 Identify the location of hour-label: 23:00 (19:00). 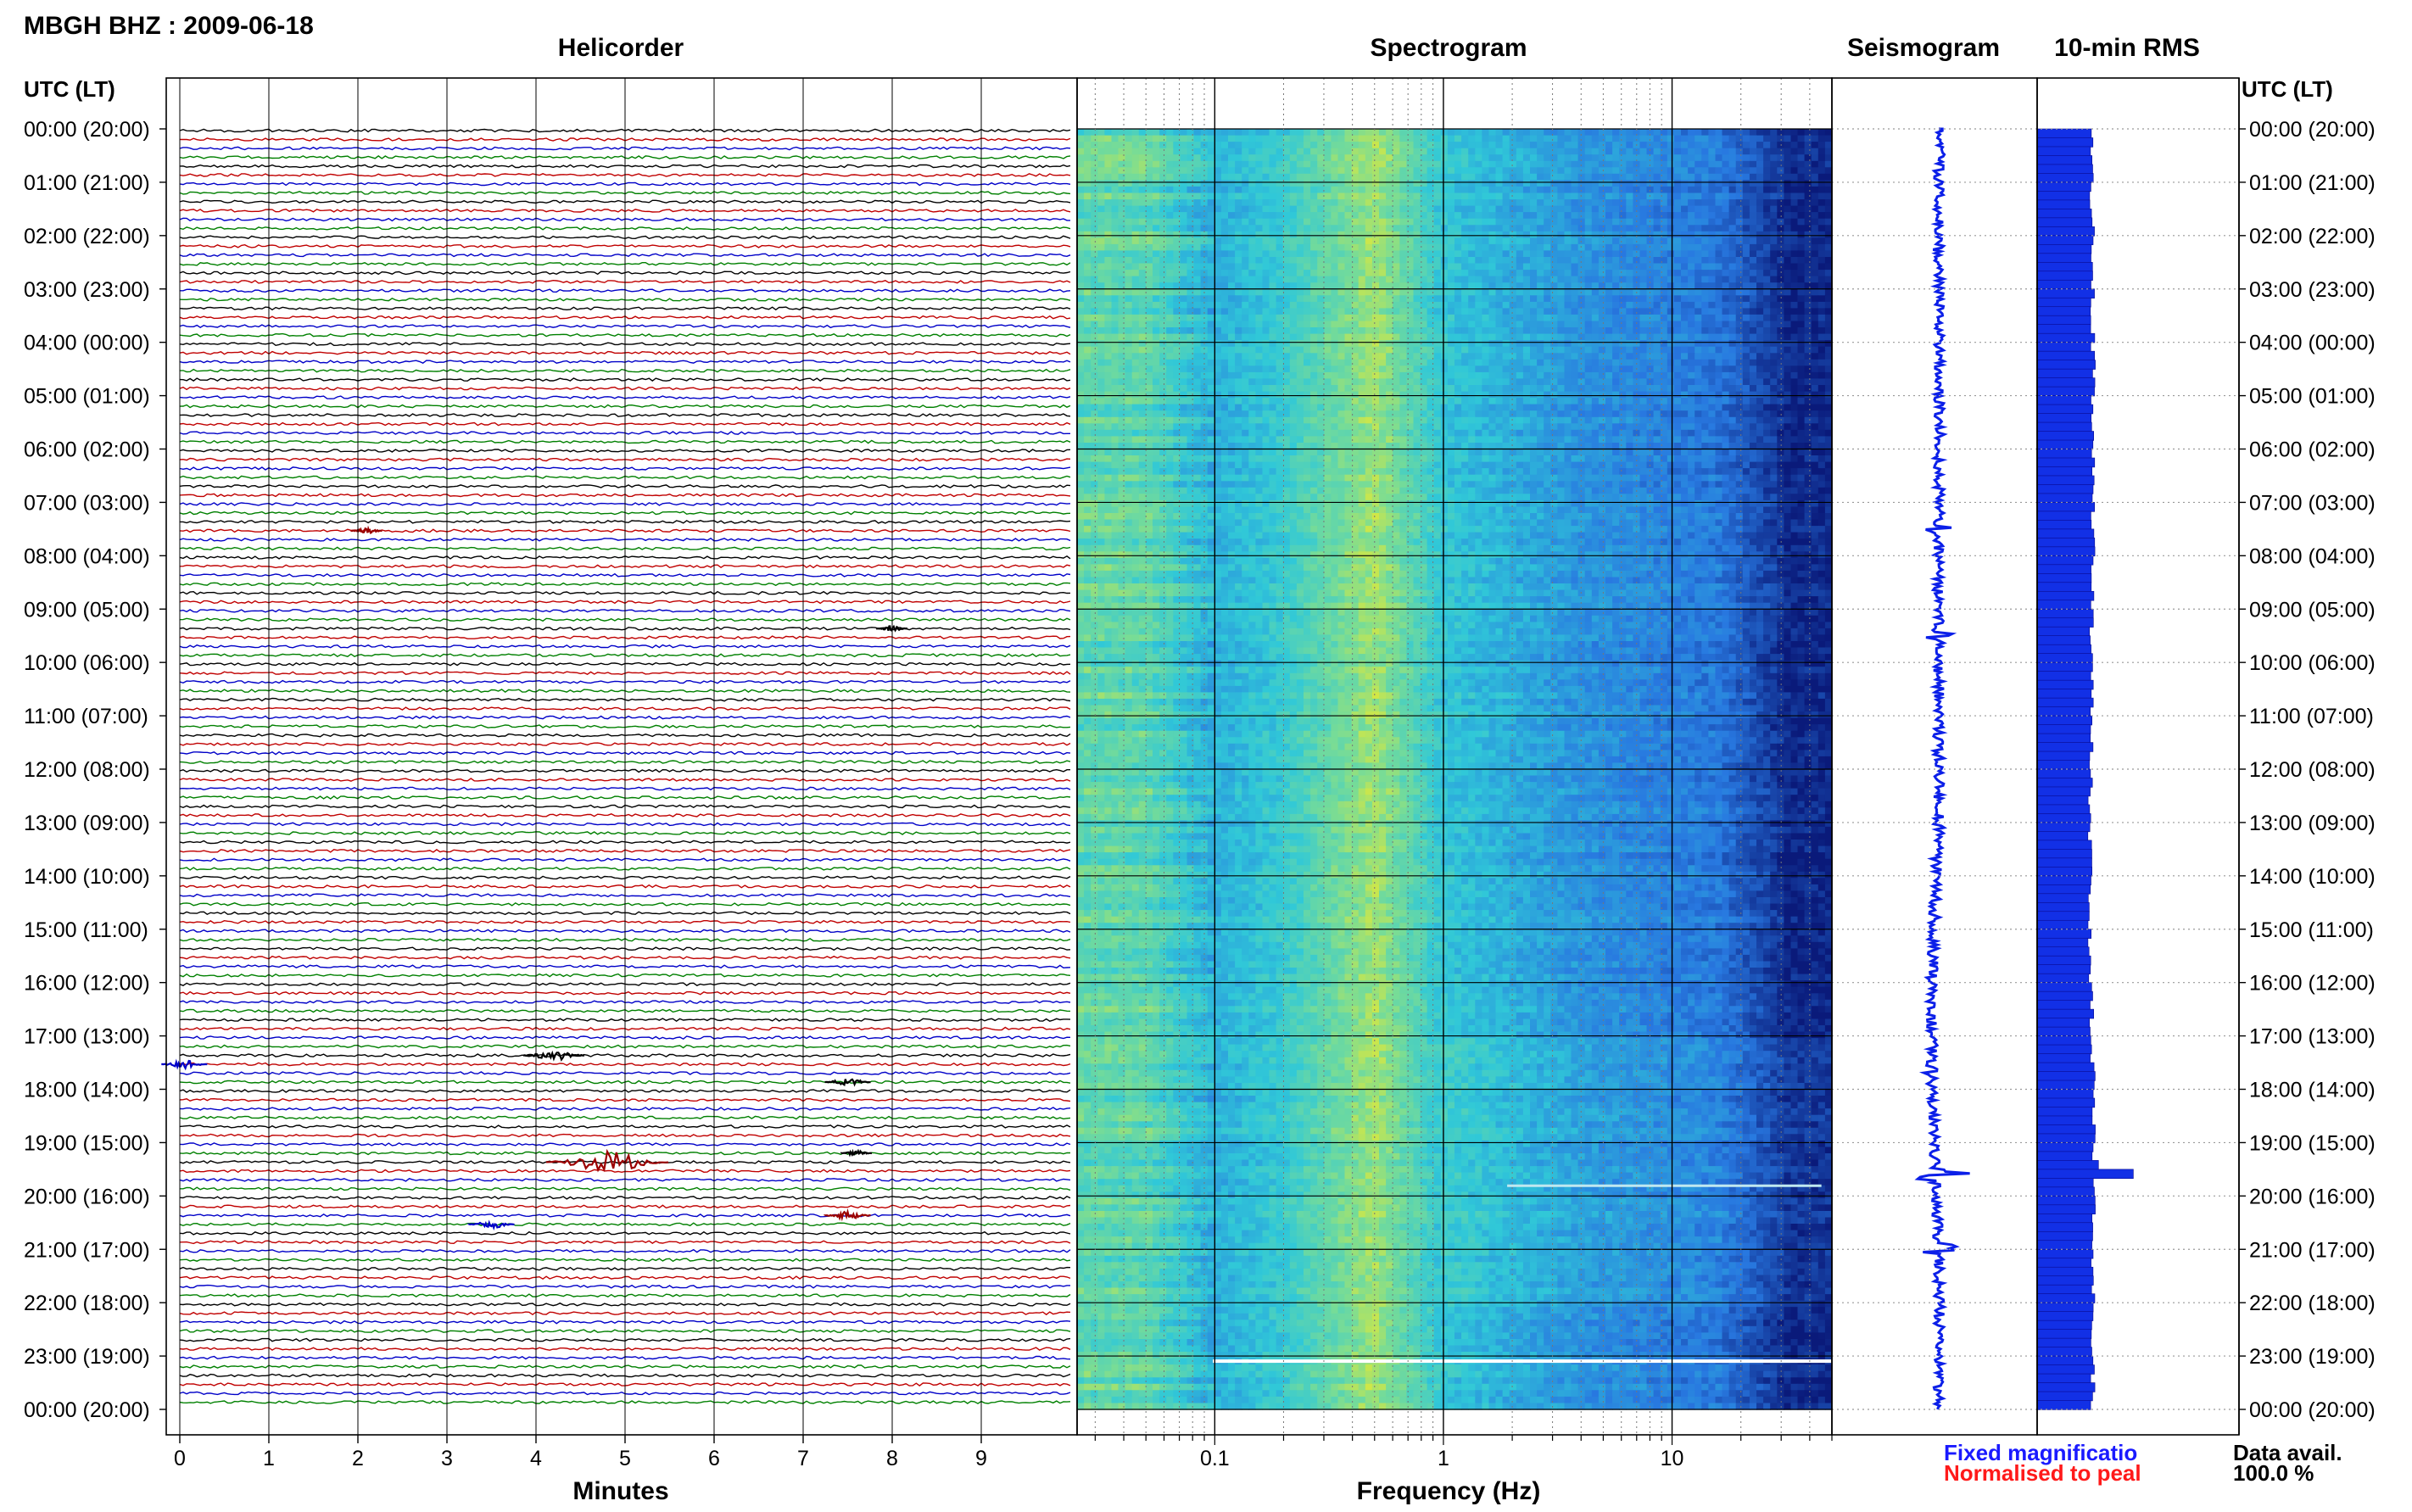
(87, 1357).